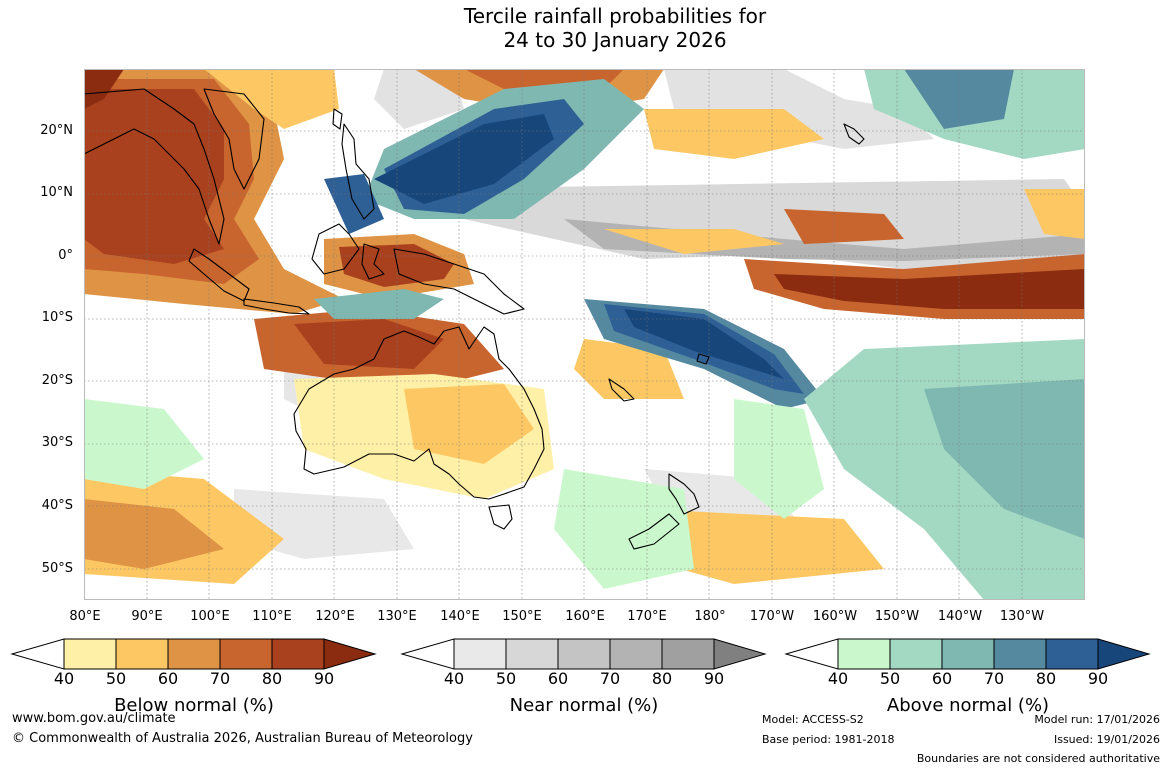 This screenshot has height=770, width=1173. Describe the element at coordinates (94, 718) in the screenshot. I see `footer-url: www.bom.gov.au/climate` at that location.